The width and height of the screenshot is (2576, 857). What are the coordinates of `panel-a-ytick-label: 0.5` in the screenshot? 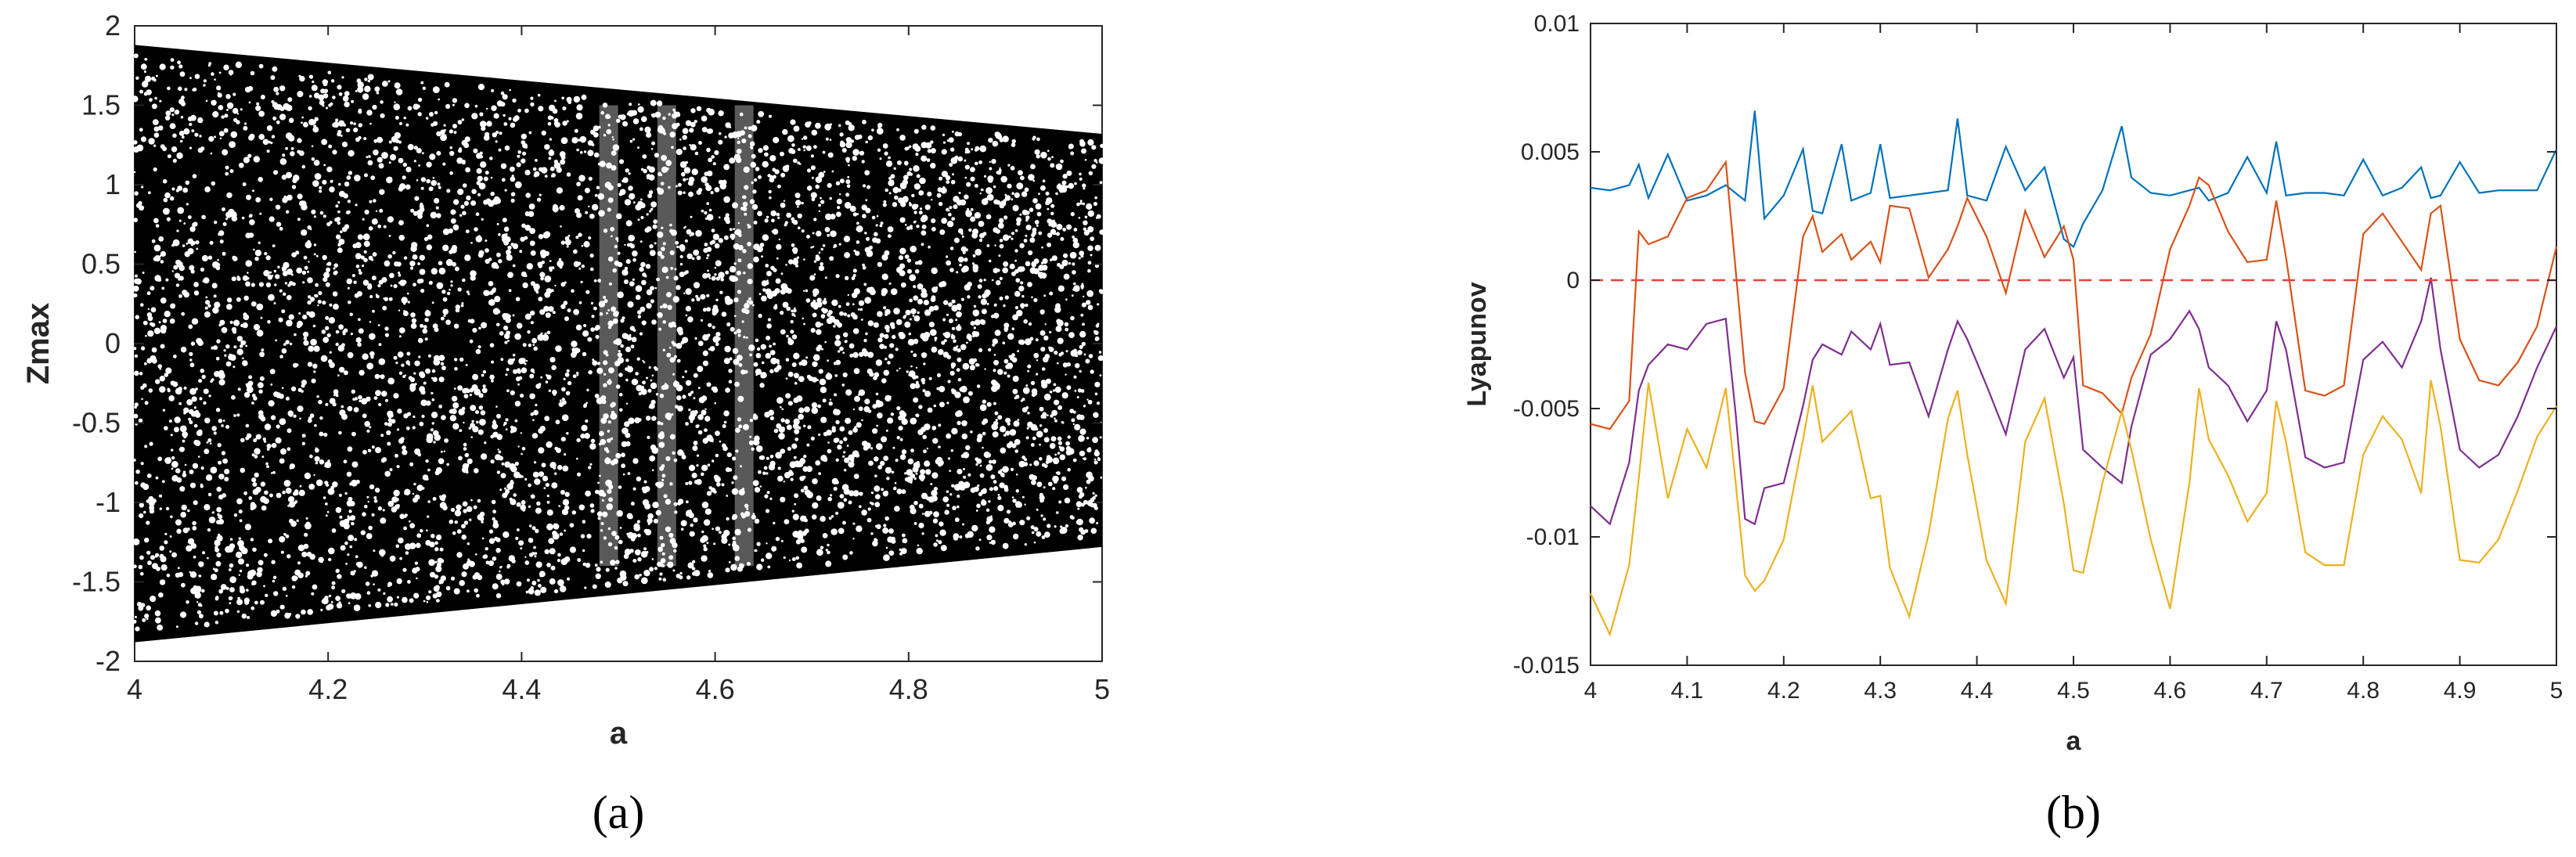 It's located at (101, 264).